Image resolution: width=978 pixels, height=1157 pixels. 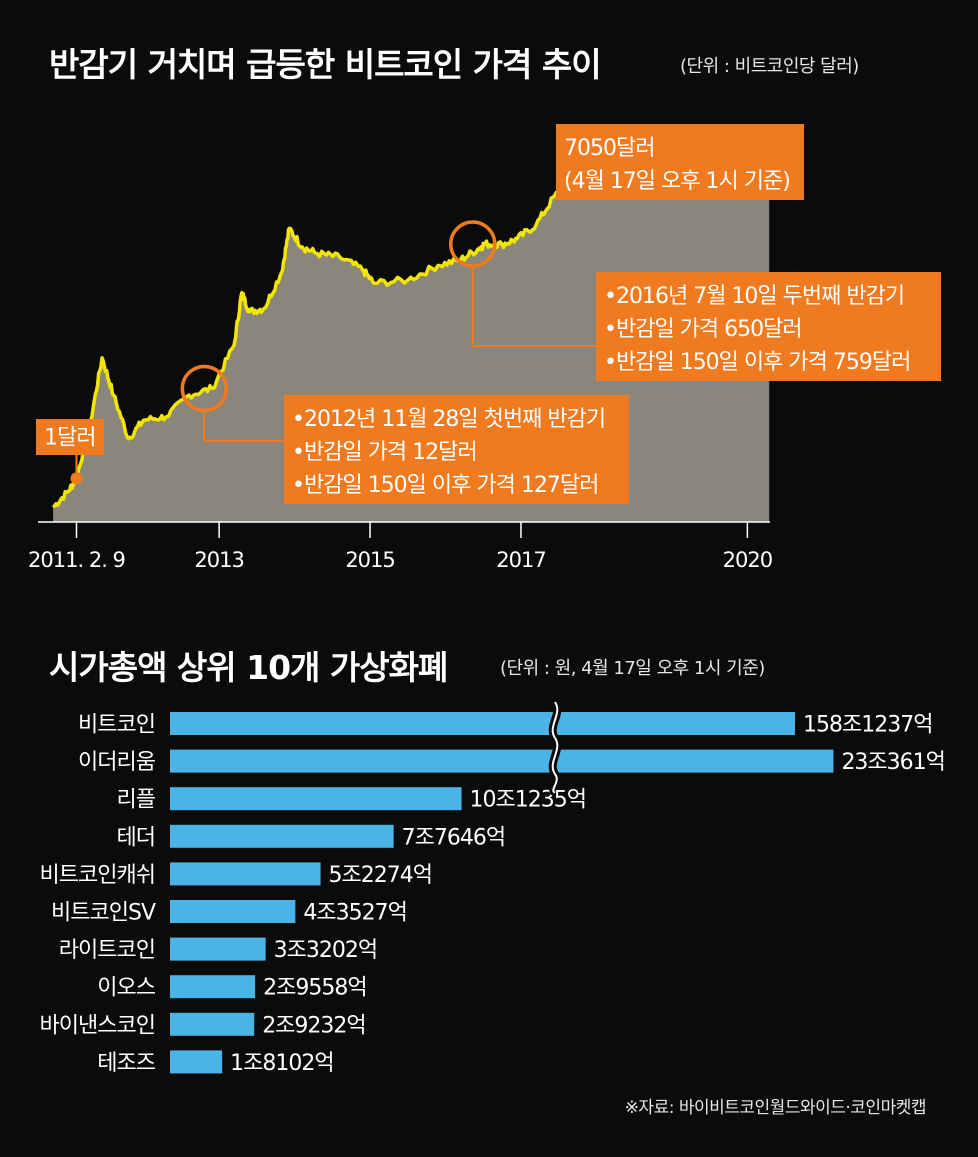 I want to click on halving2-callout-line: •반감일 150일 이후 가격 759달러, so click(x=757, y=362).